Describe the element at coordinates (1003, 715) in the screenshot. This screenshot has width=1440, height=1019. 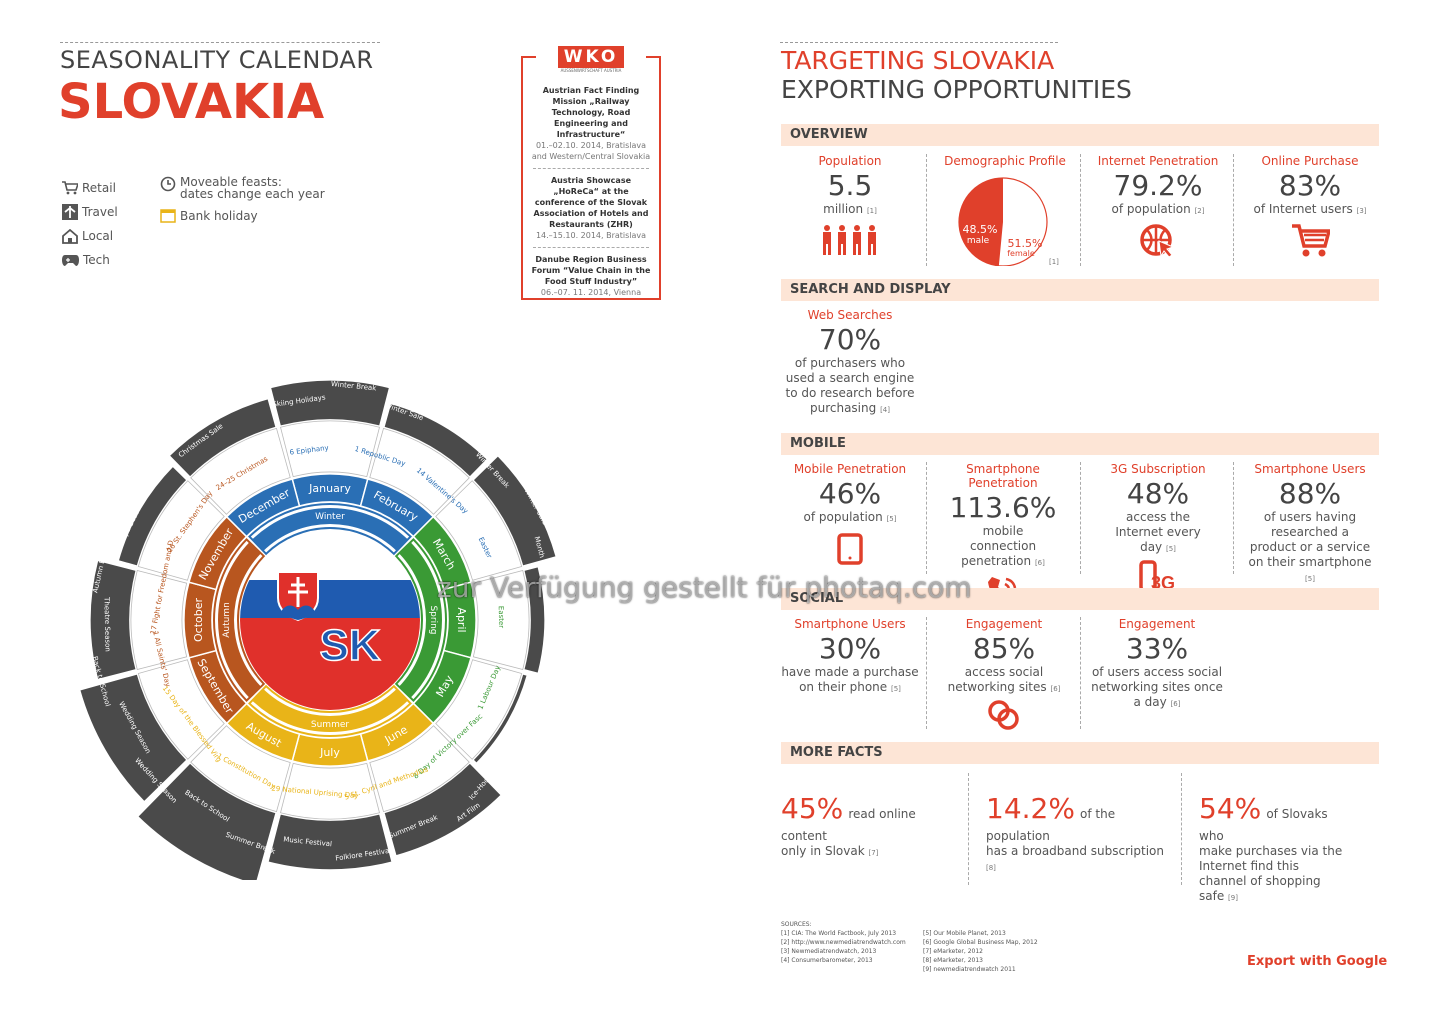
I see `social-network-icon` at that location.